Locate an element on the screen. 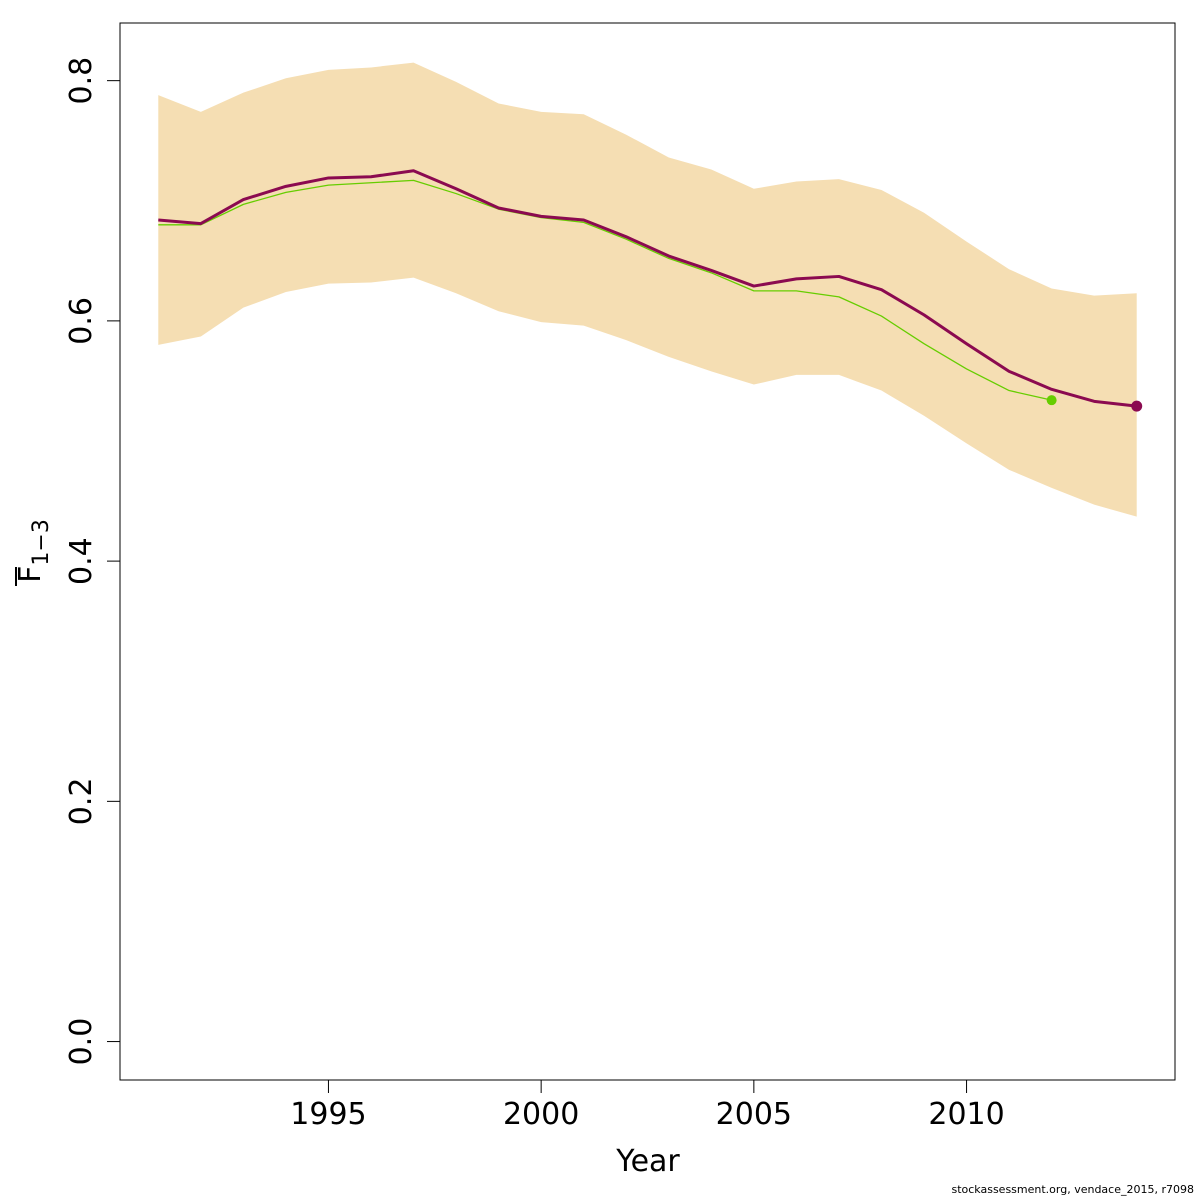 The width and height of the screenshot is (1200, 1200). previous-estimate-line is located at coordinates (605, 290).